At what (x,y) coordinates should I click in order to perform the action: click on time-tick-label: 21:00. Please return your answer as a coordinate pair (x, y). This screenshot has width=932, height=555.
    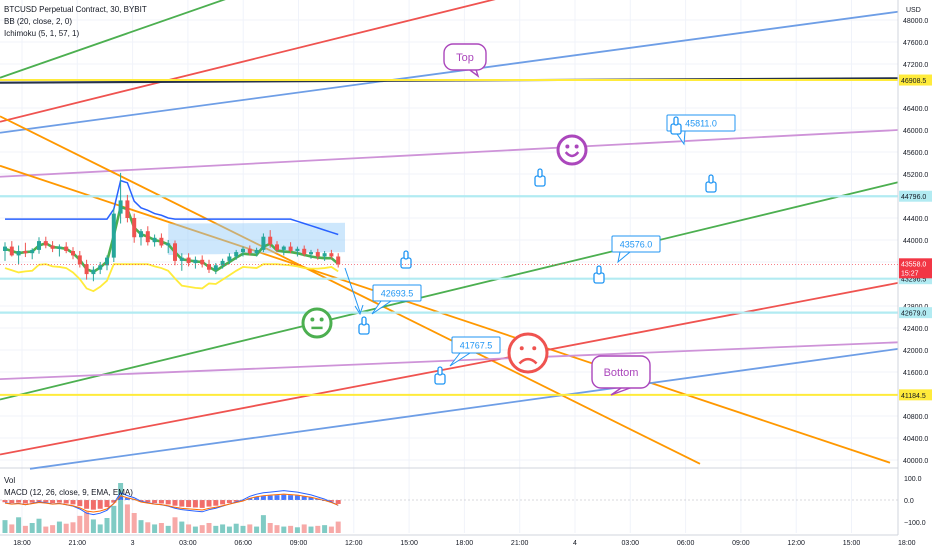
    Looking at the image, I should click on (520, 543).